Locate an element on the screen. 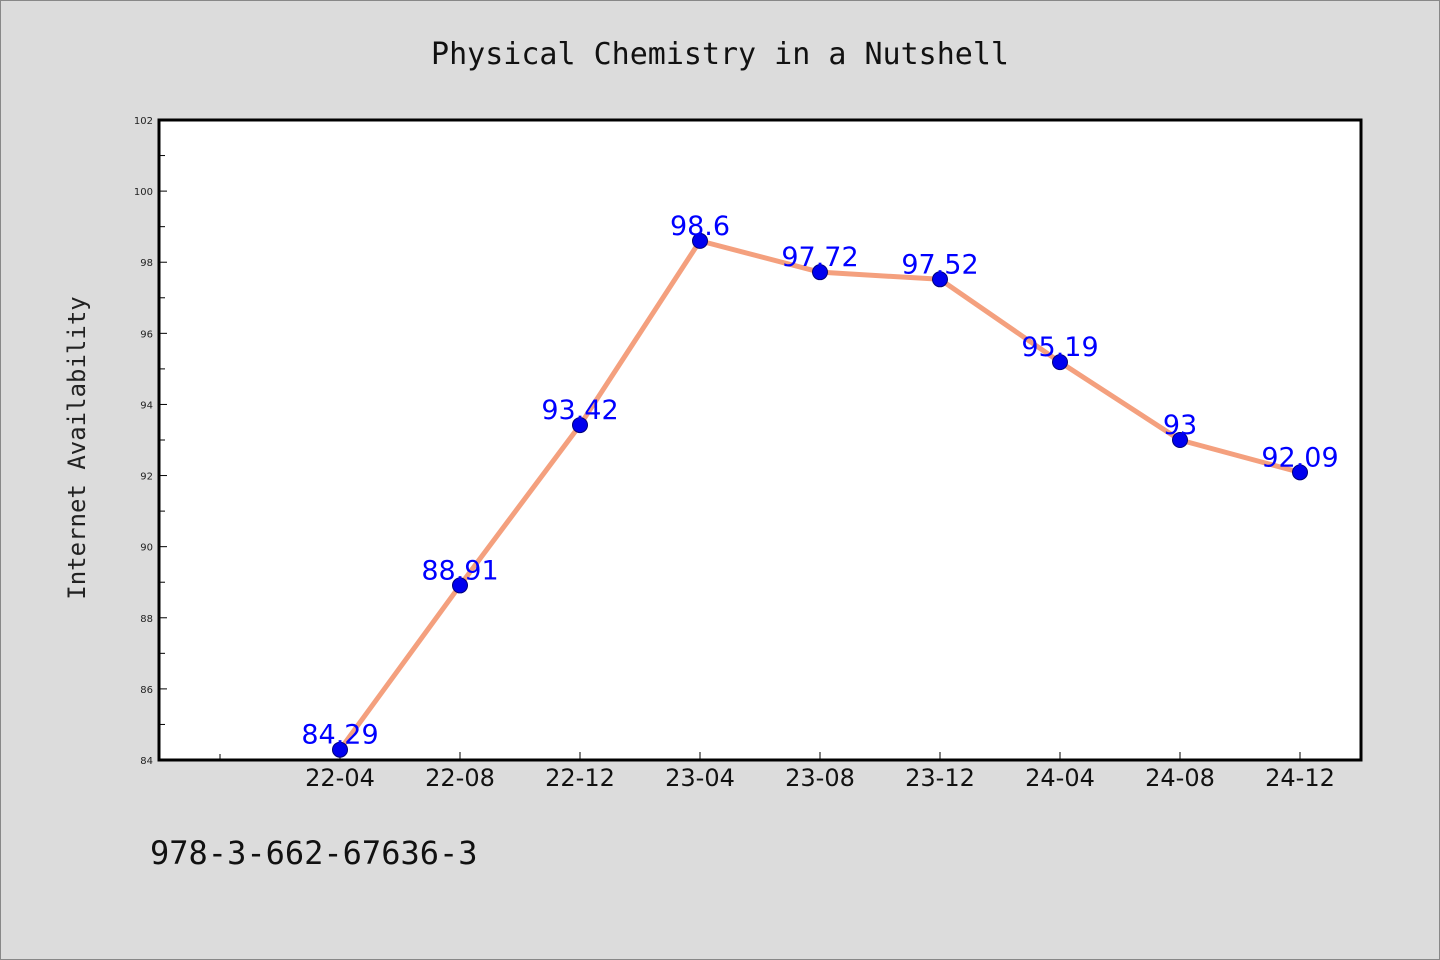 This screenshot has width=1440, height=960. y-tick-label: 90 is located at coordinates (146, 548).